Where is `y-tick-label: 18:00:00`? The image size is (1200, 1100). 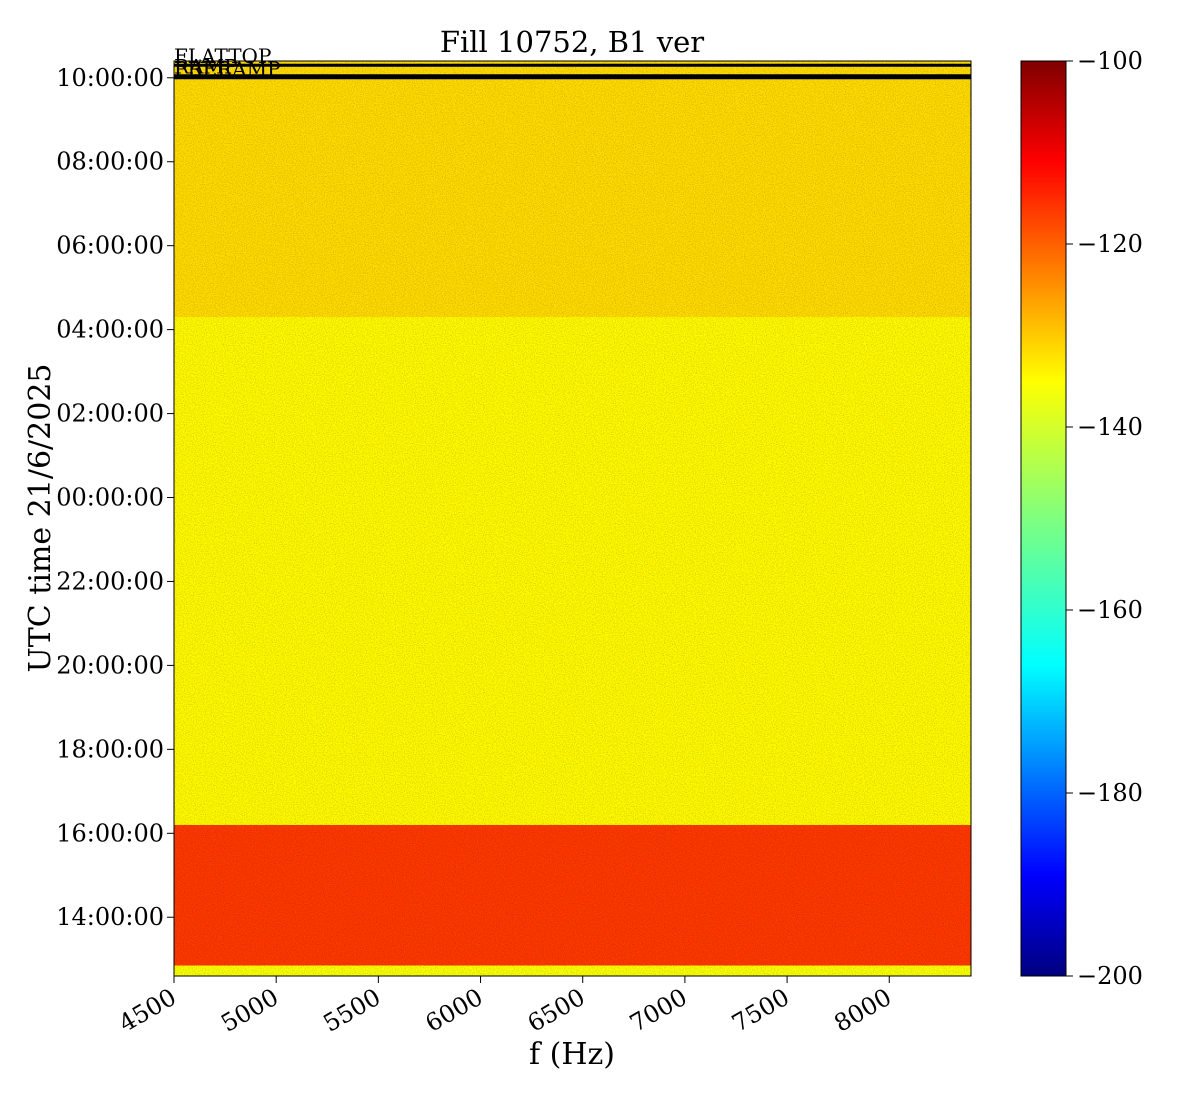
y-tick-label: 18:00:00 is located at coordinates (110, 749).